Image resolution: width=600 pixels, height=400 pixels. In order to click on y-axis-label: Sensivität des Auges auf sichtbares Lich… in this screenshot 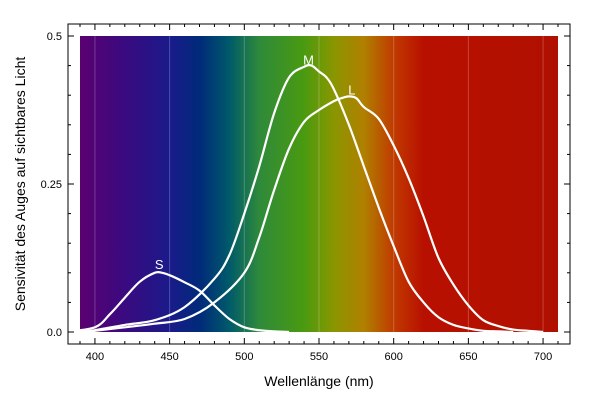, I will do `click(20, 184)`.